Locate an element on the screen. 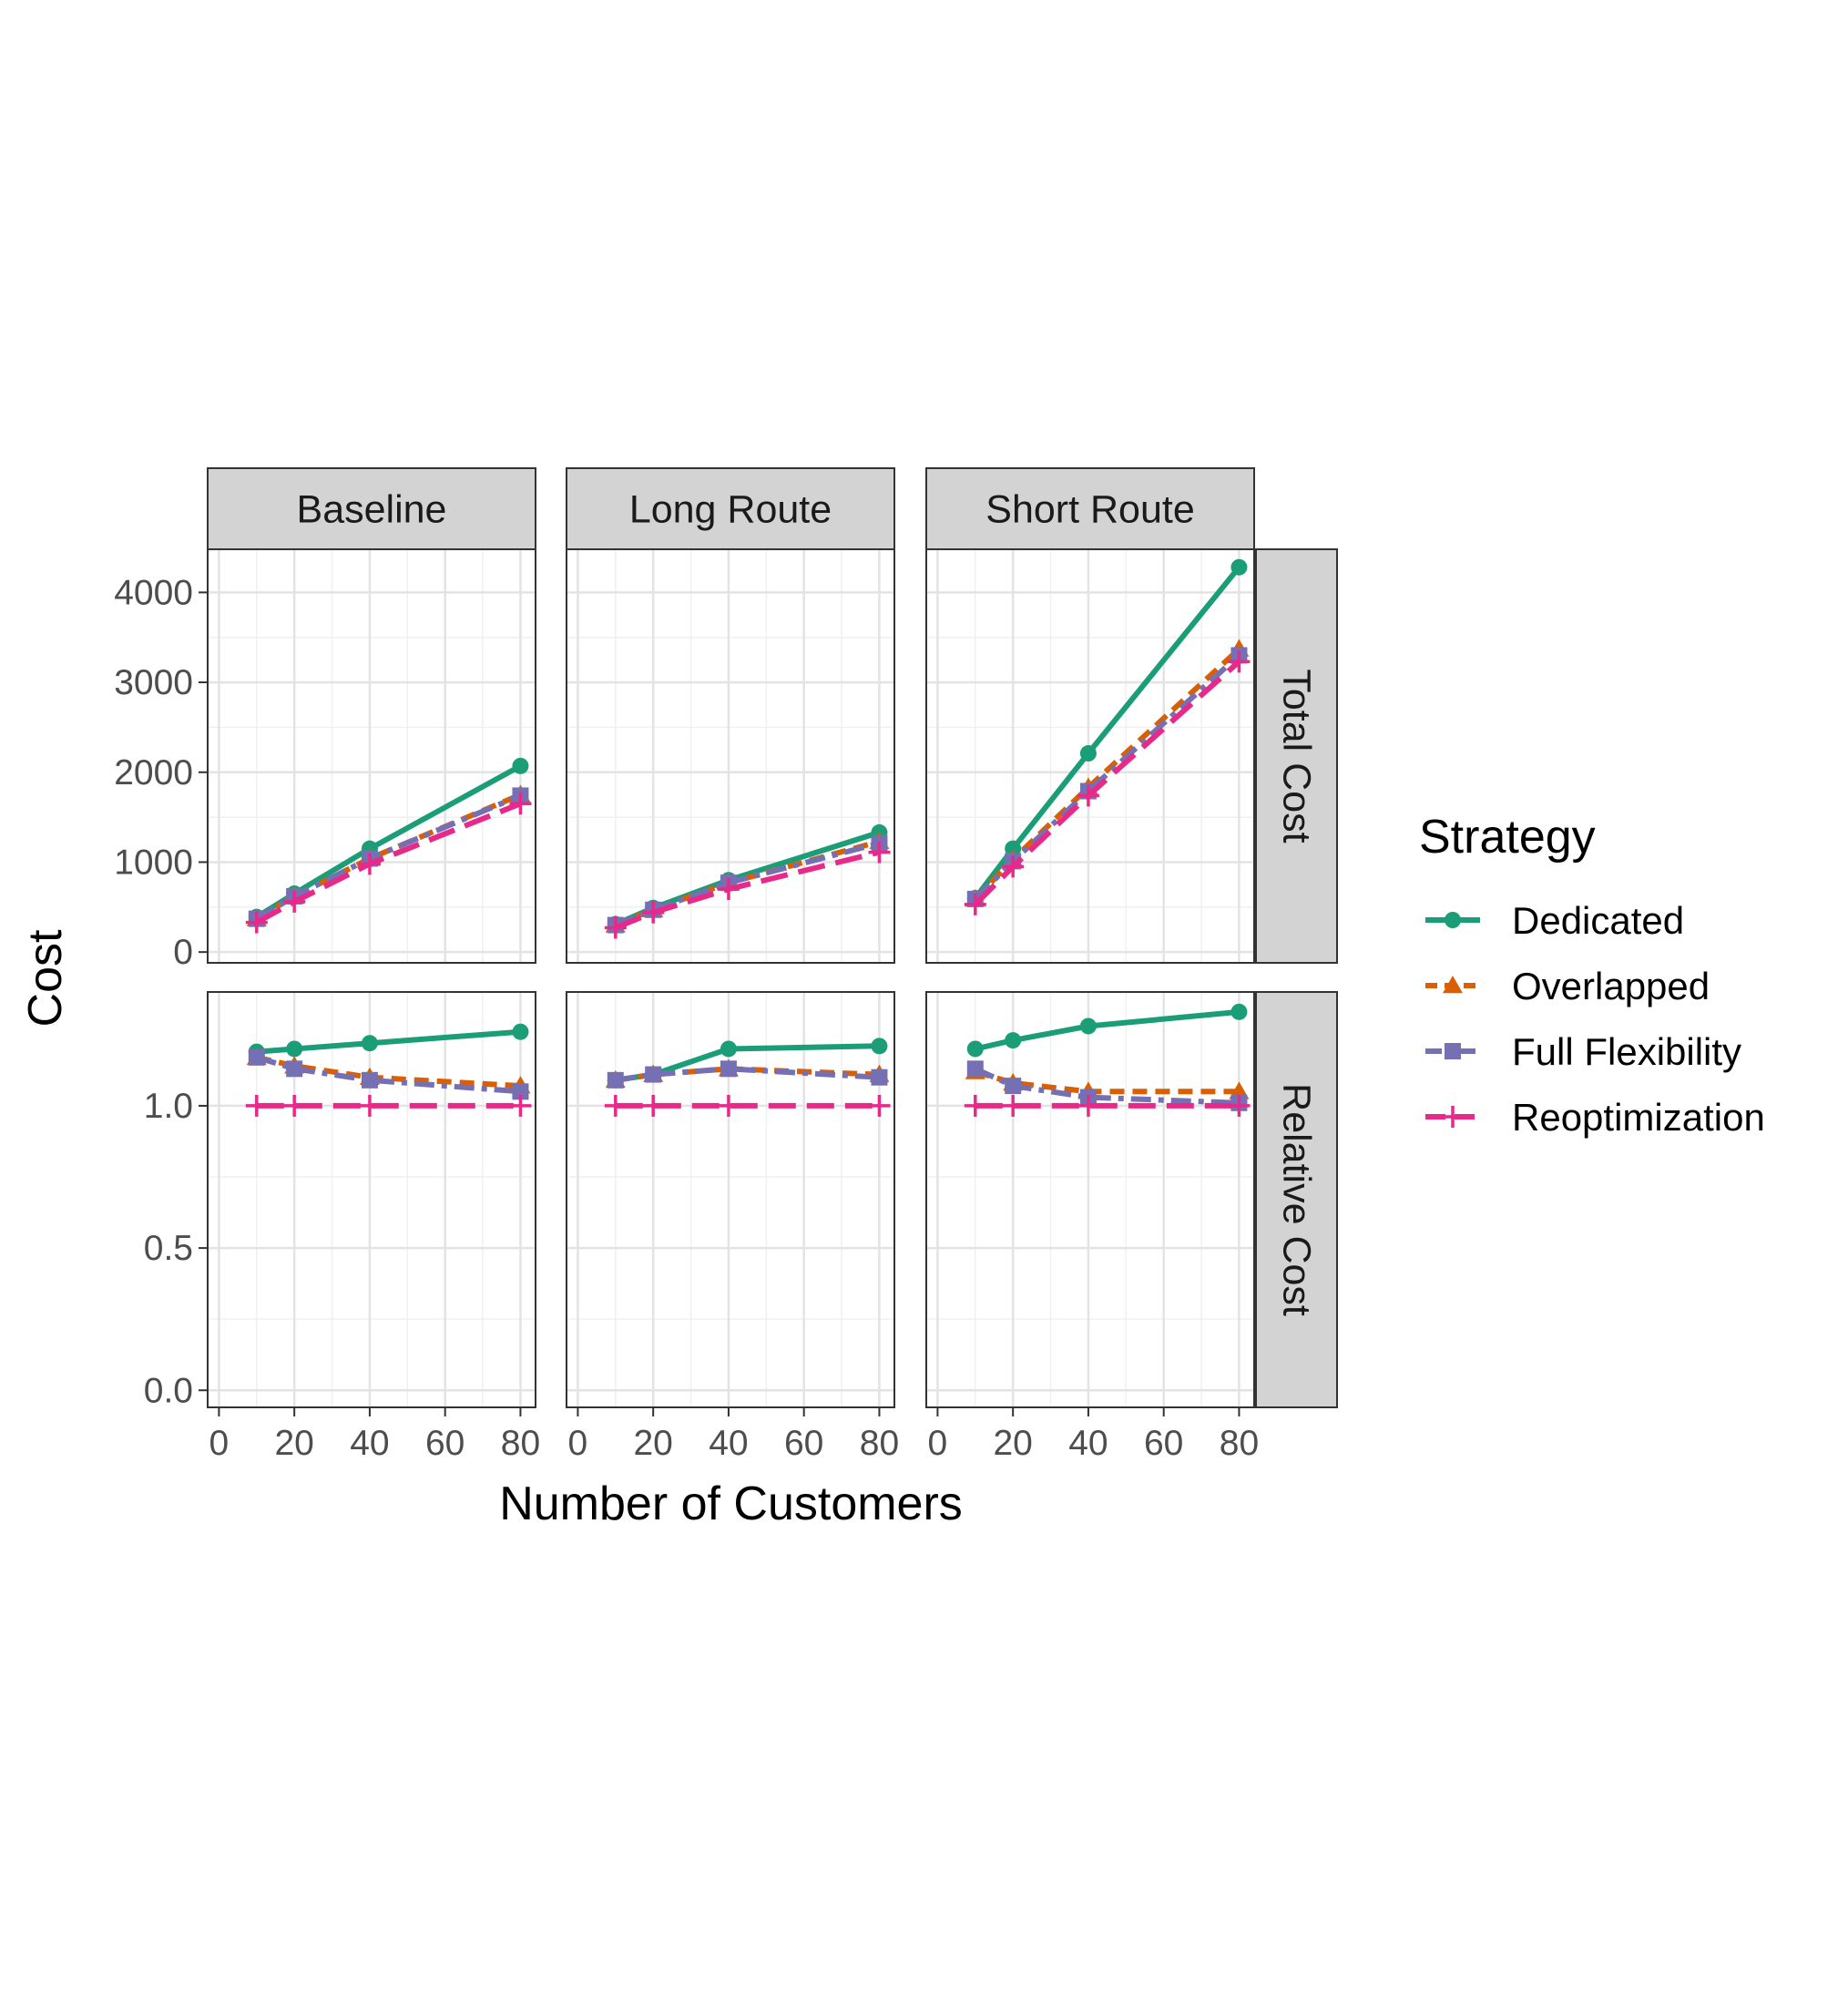 Image resolution: width=1848 pixels, height=2004 pixels. legend-item-reoptimization: Reoptimization is located at coordinates (1595, 1117).